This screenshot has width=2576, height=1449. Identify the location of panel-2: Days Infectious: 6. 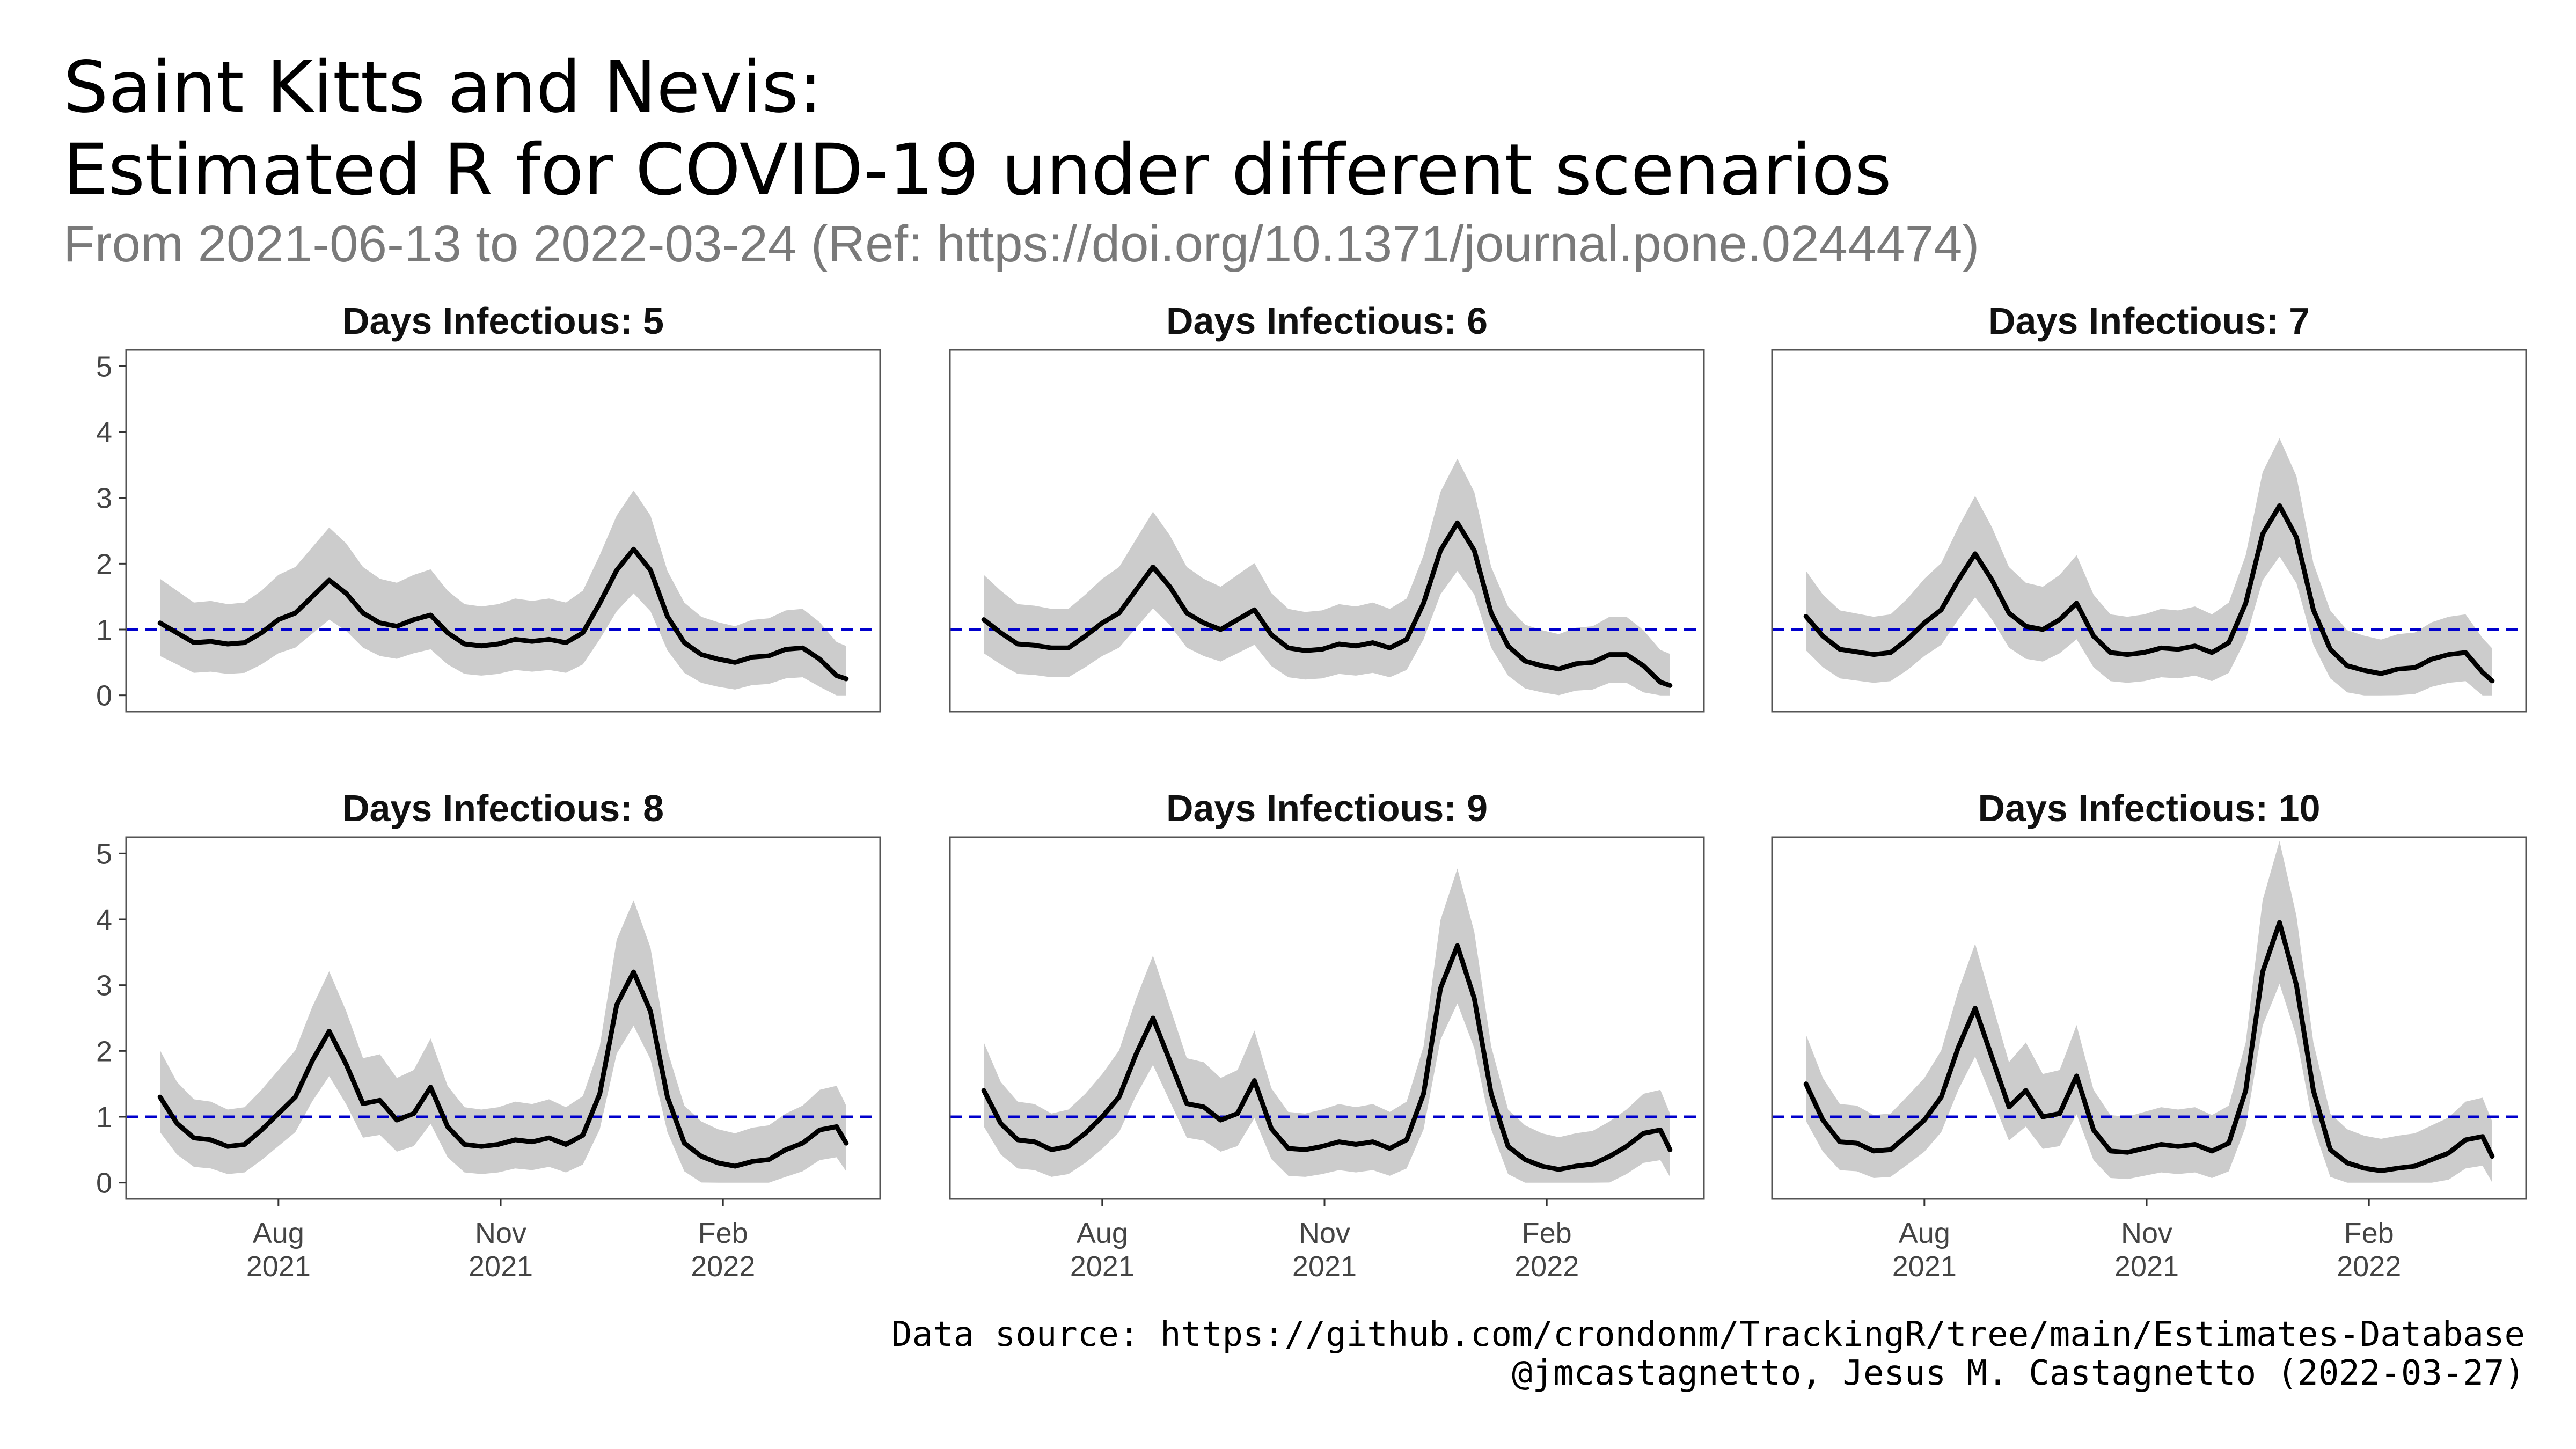
(1327, 506).